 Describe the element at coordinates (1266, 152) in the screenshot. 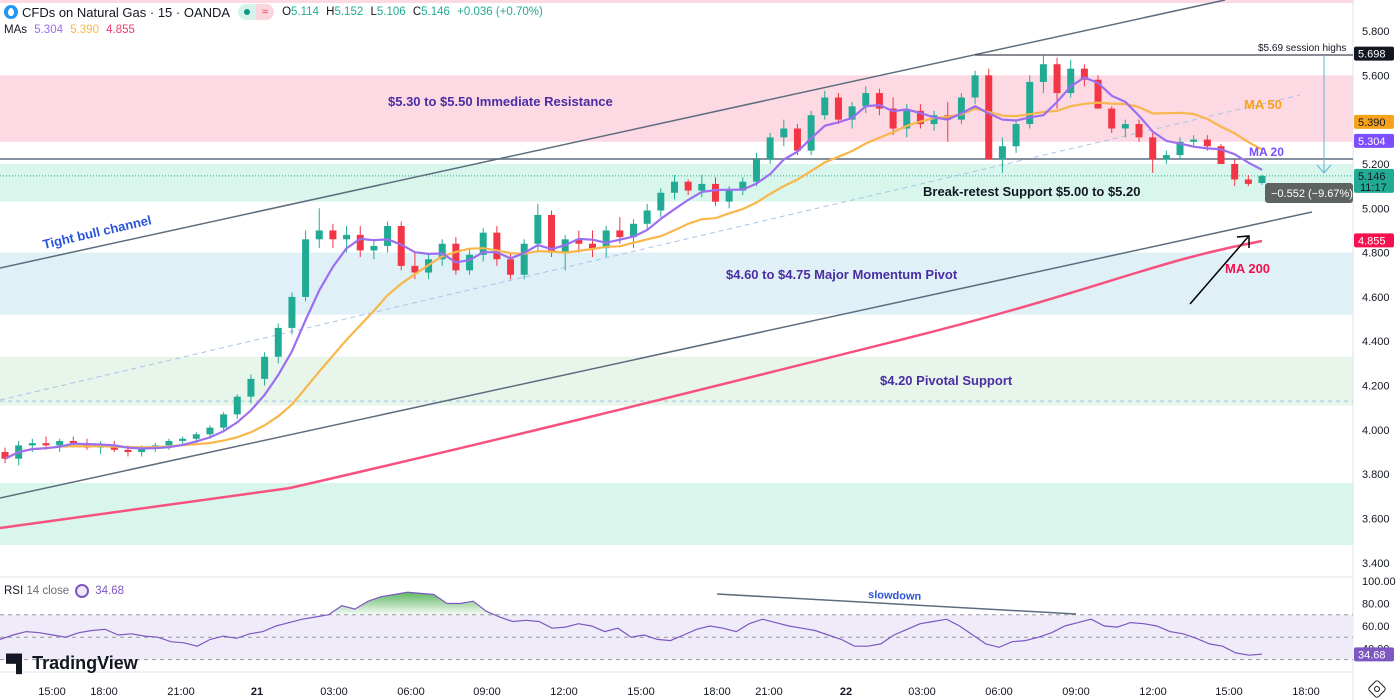

I see `ma20-label: MA 20` at that location.